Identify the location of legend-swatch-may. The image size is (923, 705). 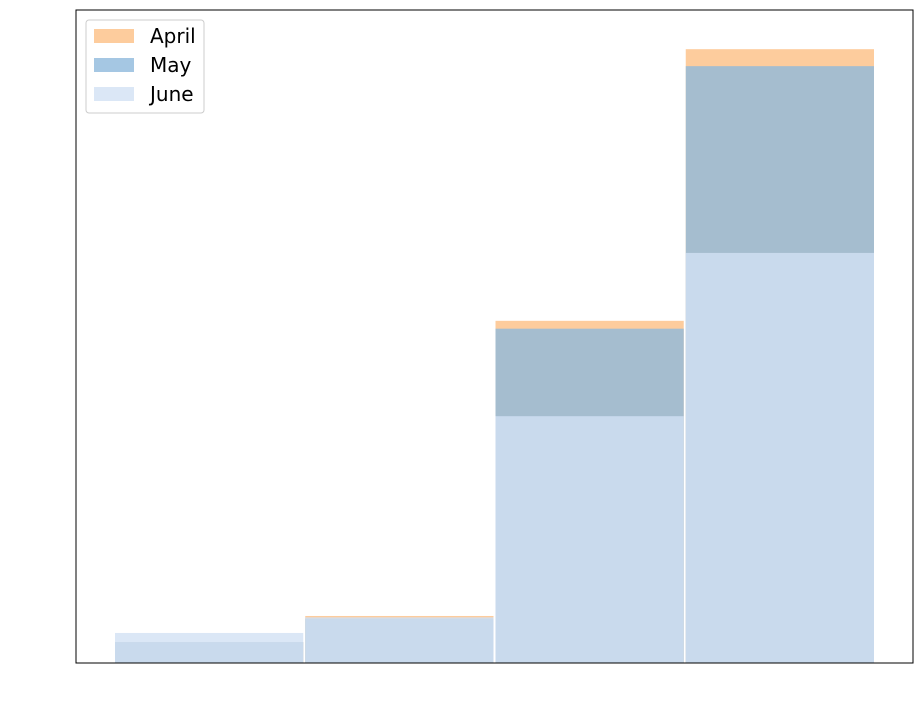
(114, 65).